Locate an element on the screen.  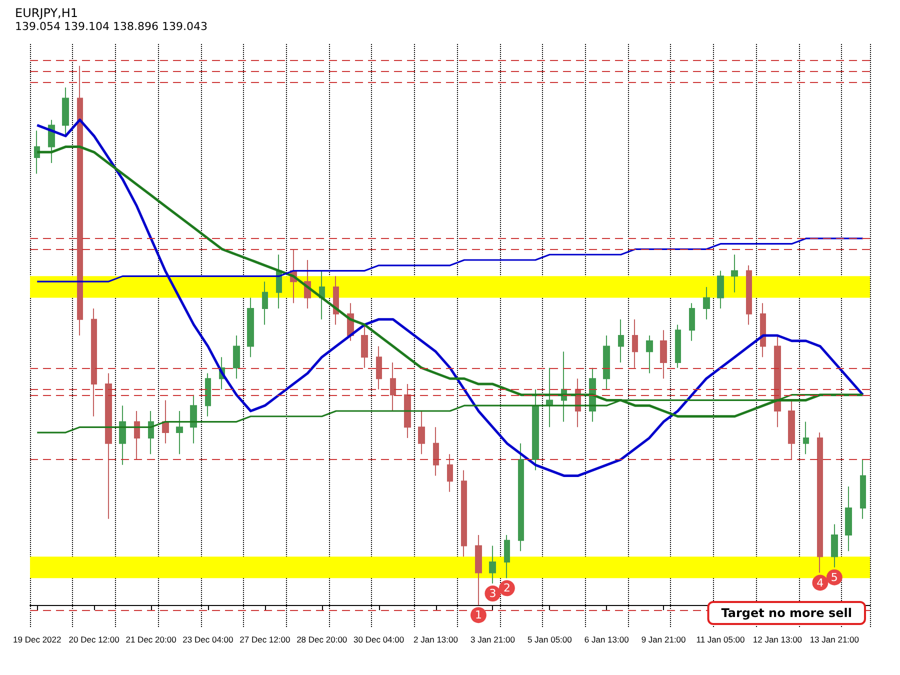
annotation: 4 is located at coordinates (820, 583).